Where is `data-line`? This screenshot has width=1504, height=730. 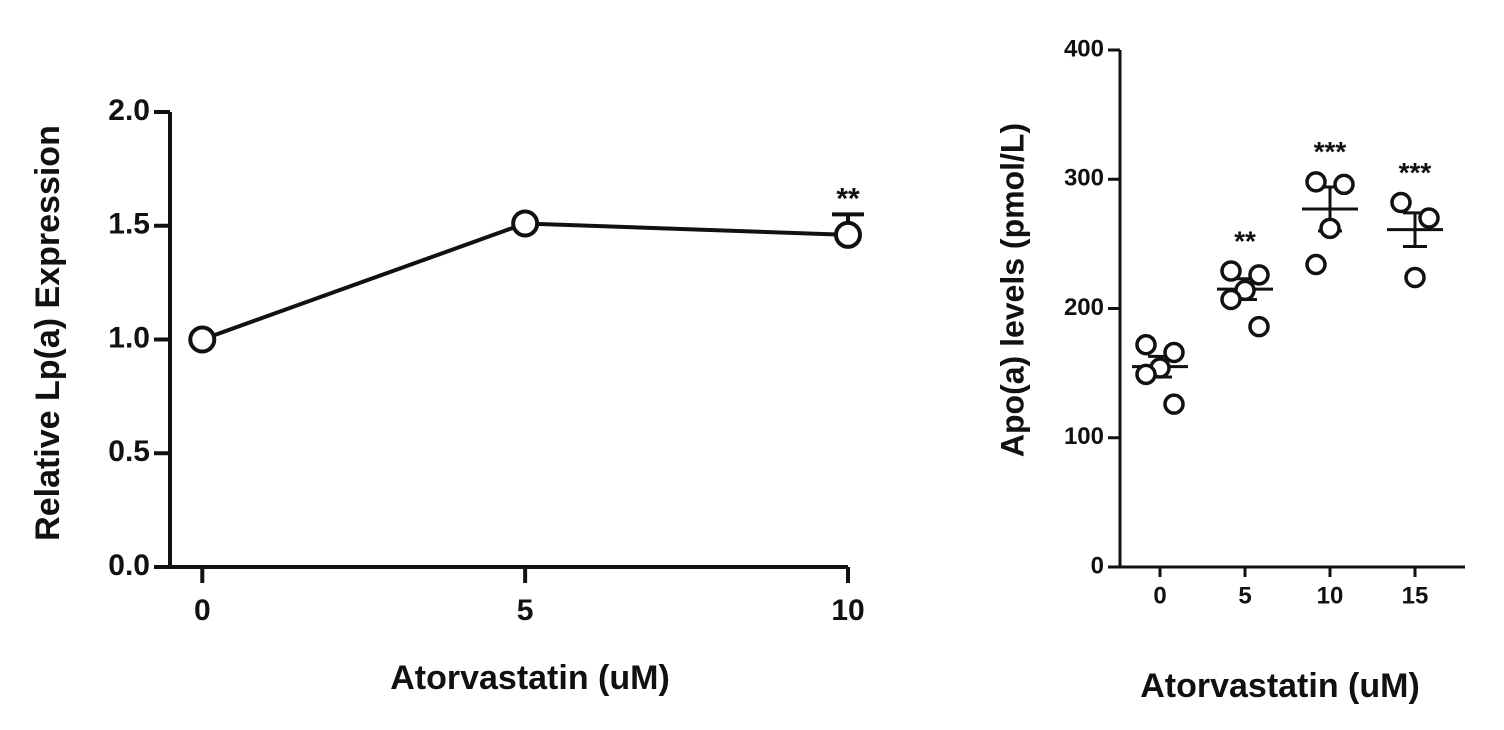 data-line is located at coordinates (525, 281).